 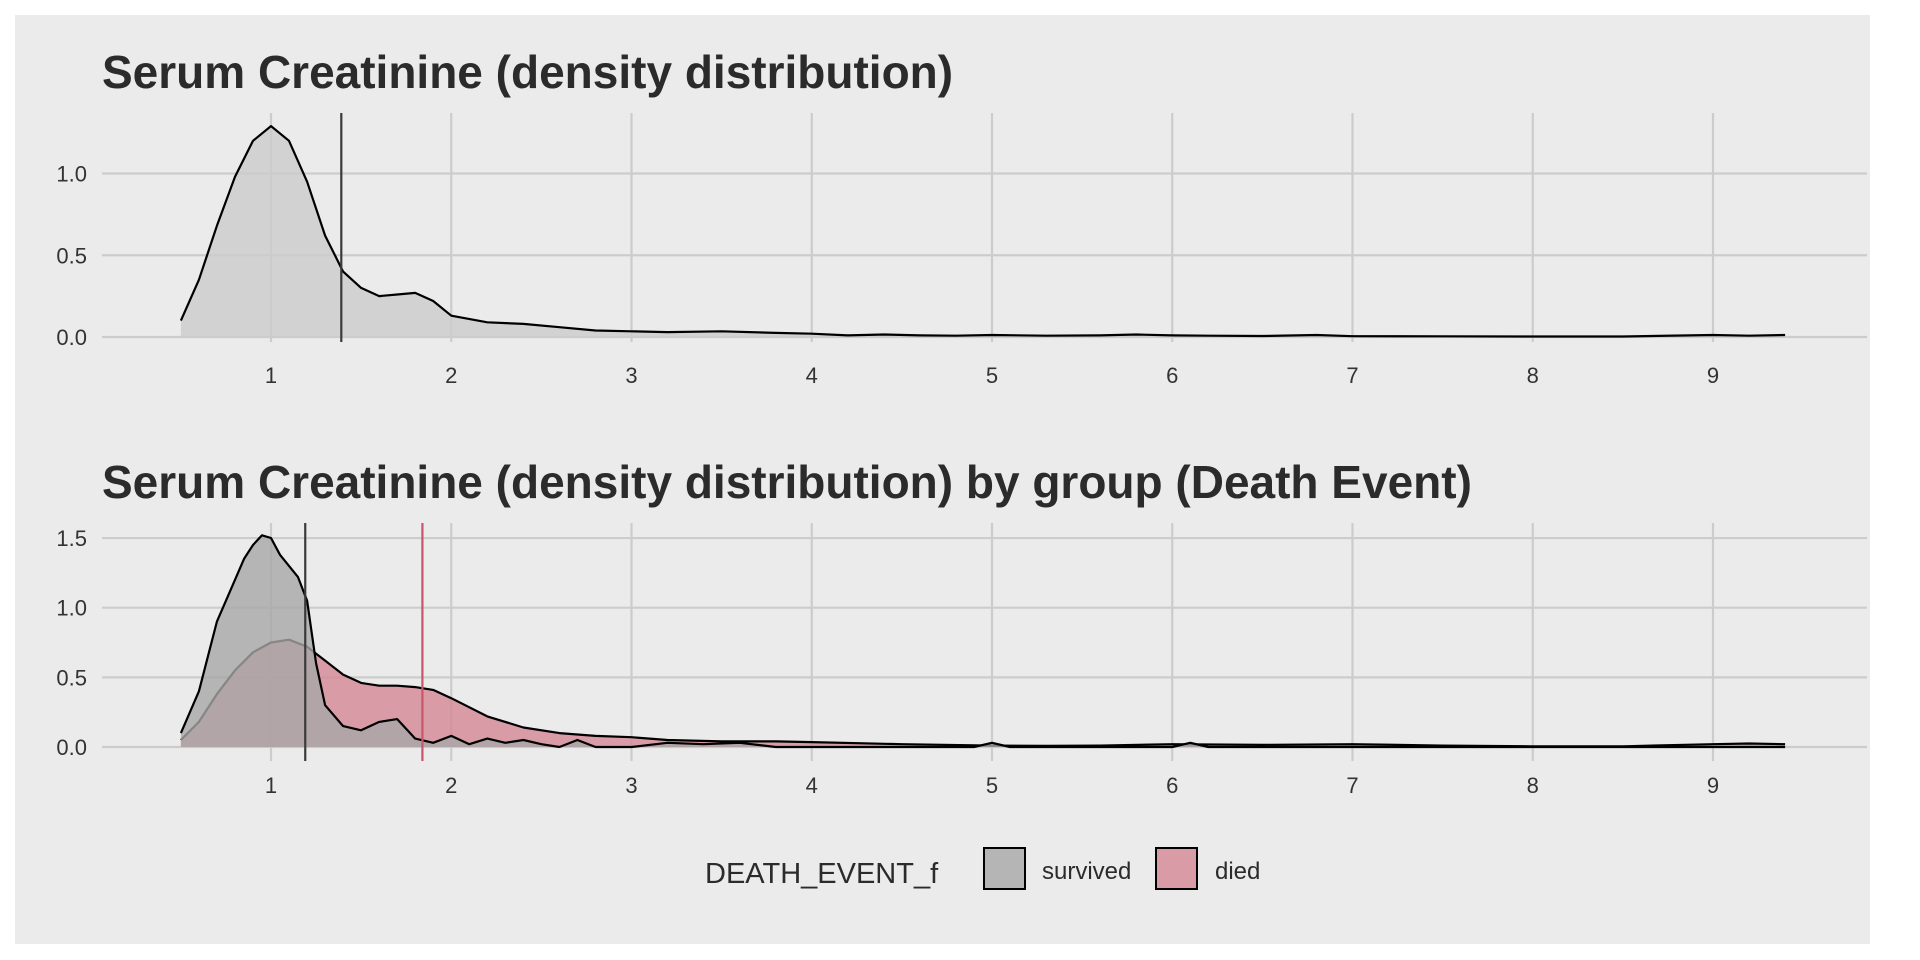 I want to click on panel-1-y-axis: 0.0 0.5 1.0, so click(x=71, y=256).